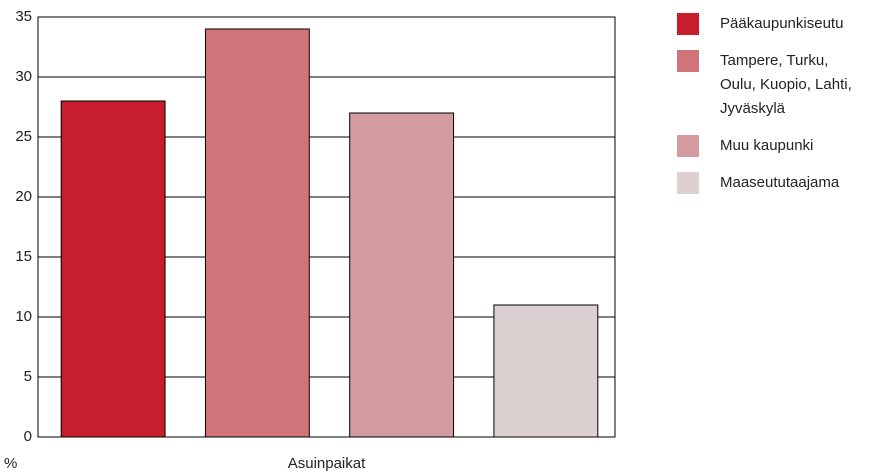 The image size is (892, 473). Describe the element at coordinates (23, 316) in the screenshot. I see `y-tick-label: 10` at that location.